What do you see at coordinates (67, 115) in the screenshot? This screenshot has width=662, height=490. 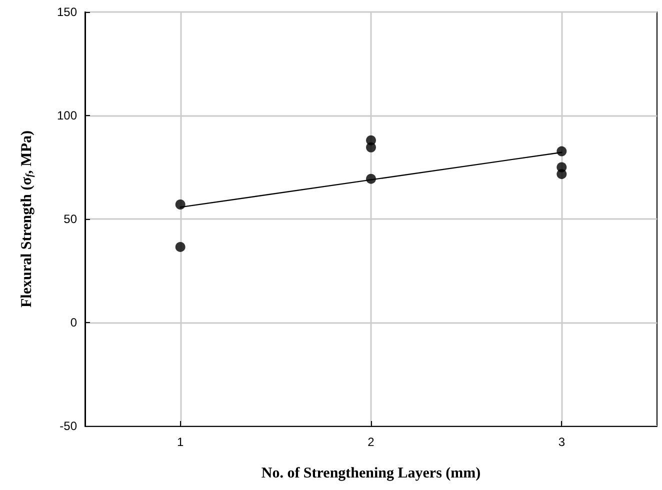 I see `y-tick-label: 100` at bounding box center [67, 115].